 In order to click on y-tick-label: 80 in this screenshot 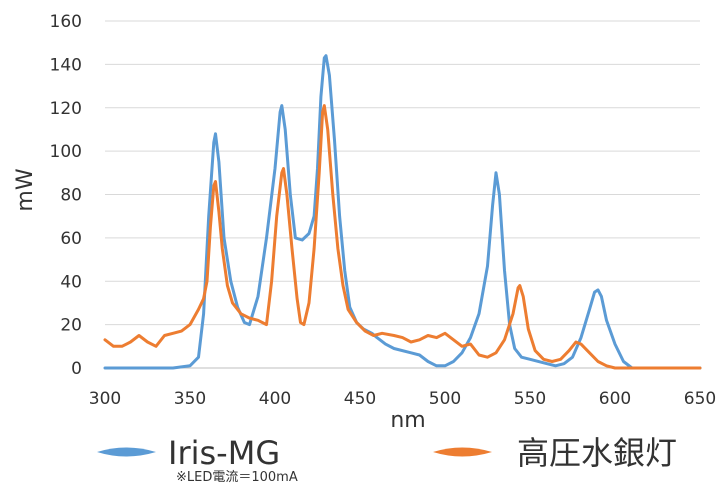, I will do `click(71, 196)`.